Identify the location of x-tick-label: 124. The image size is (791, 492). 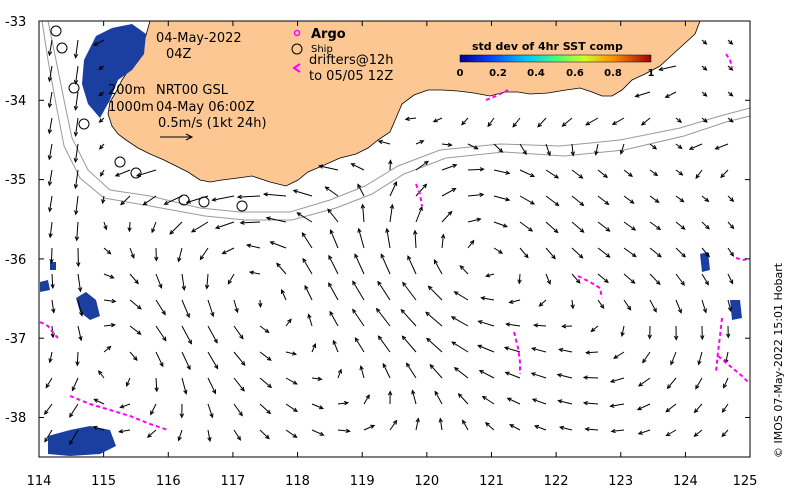
(685, 481).